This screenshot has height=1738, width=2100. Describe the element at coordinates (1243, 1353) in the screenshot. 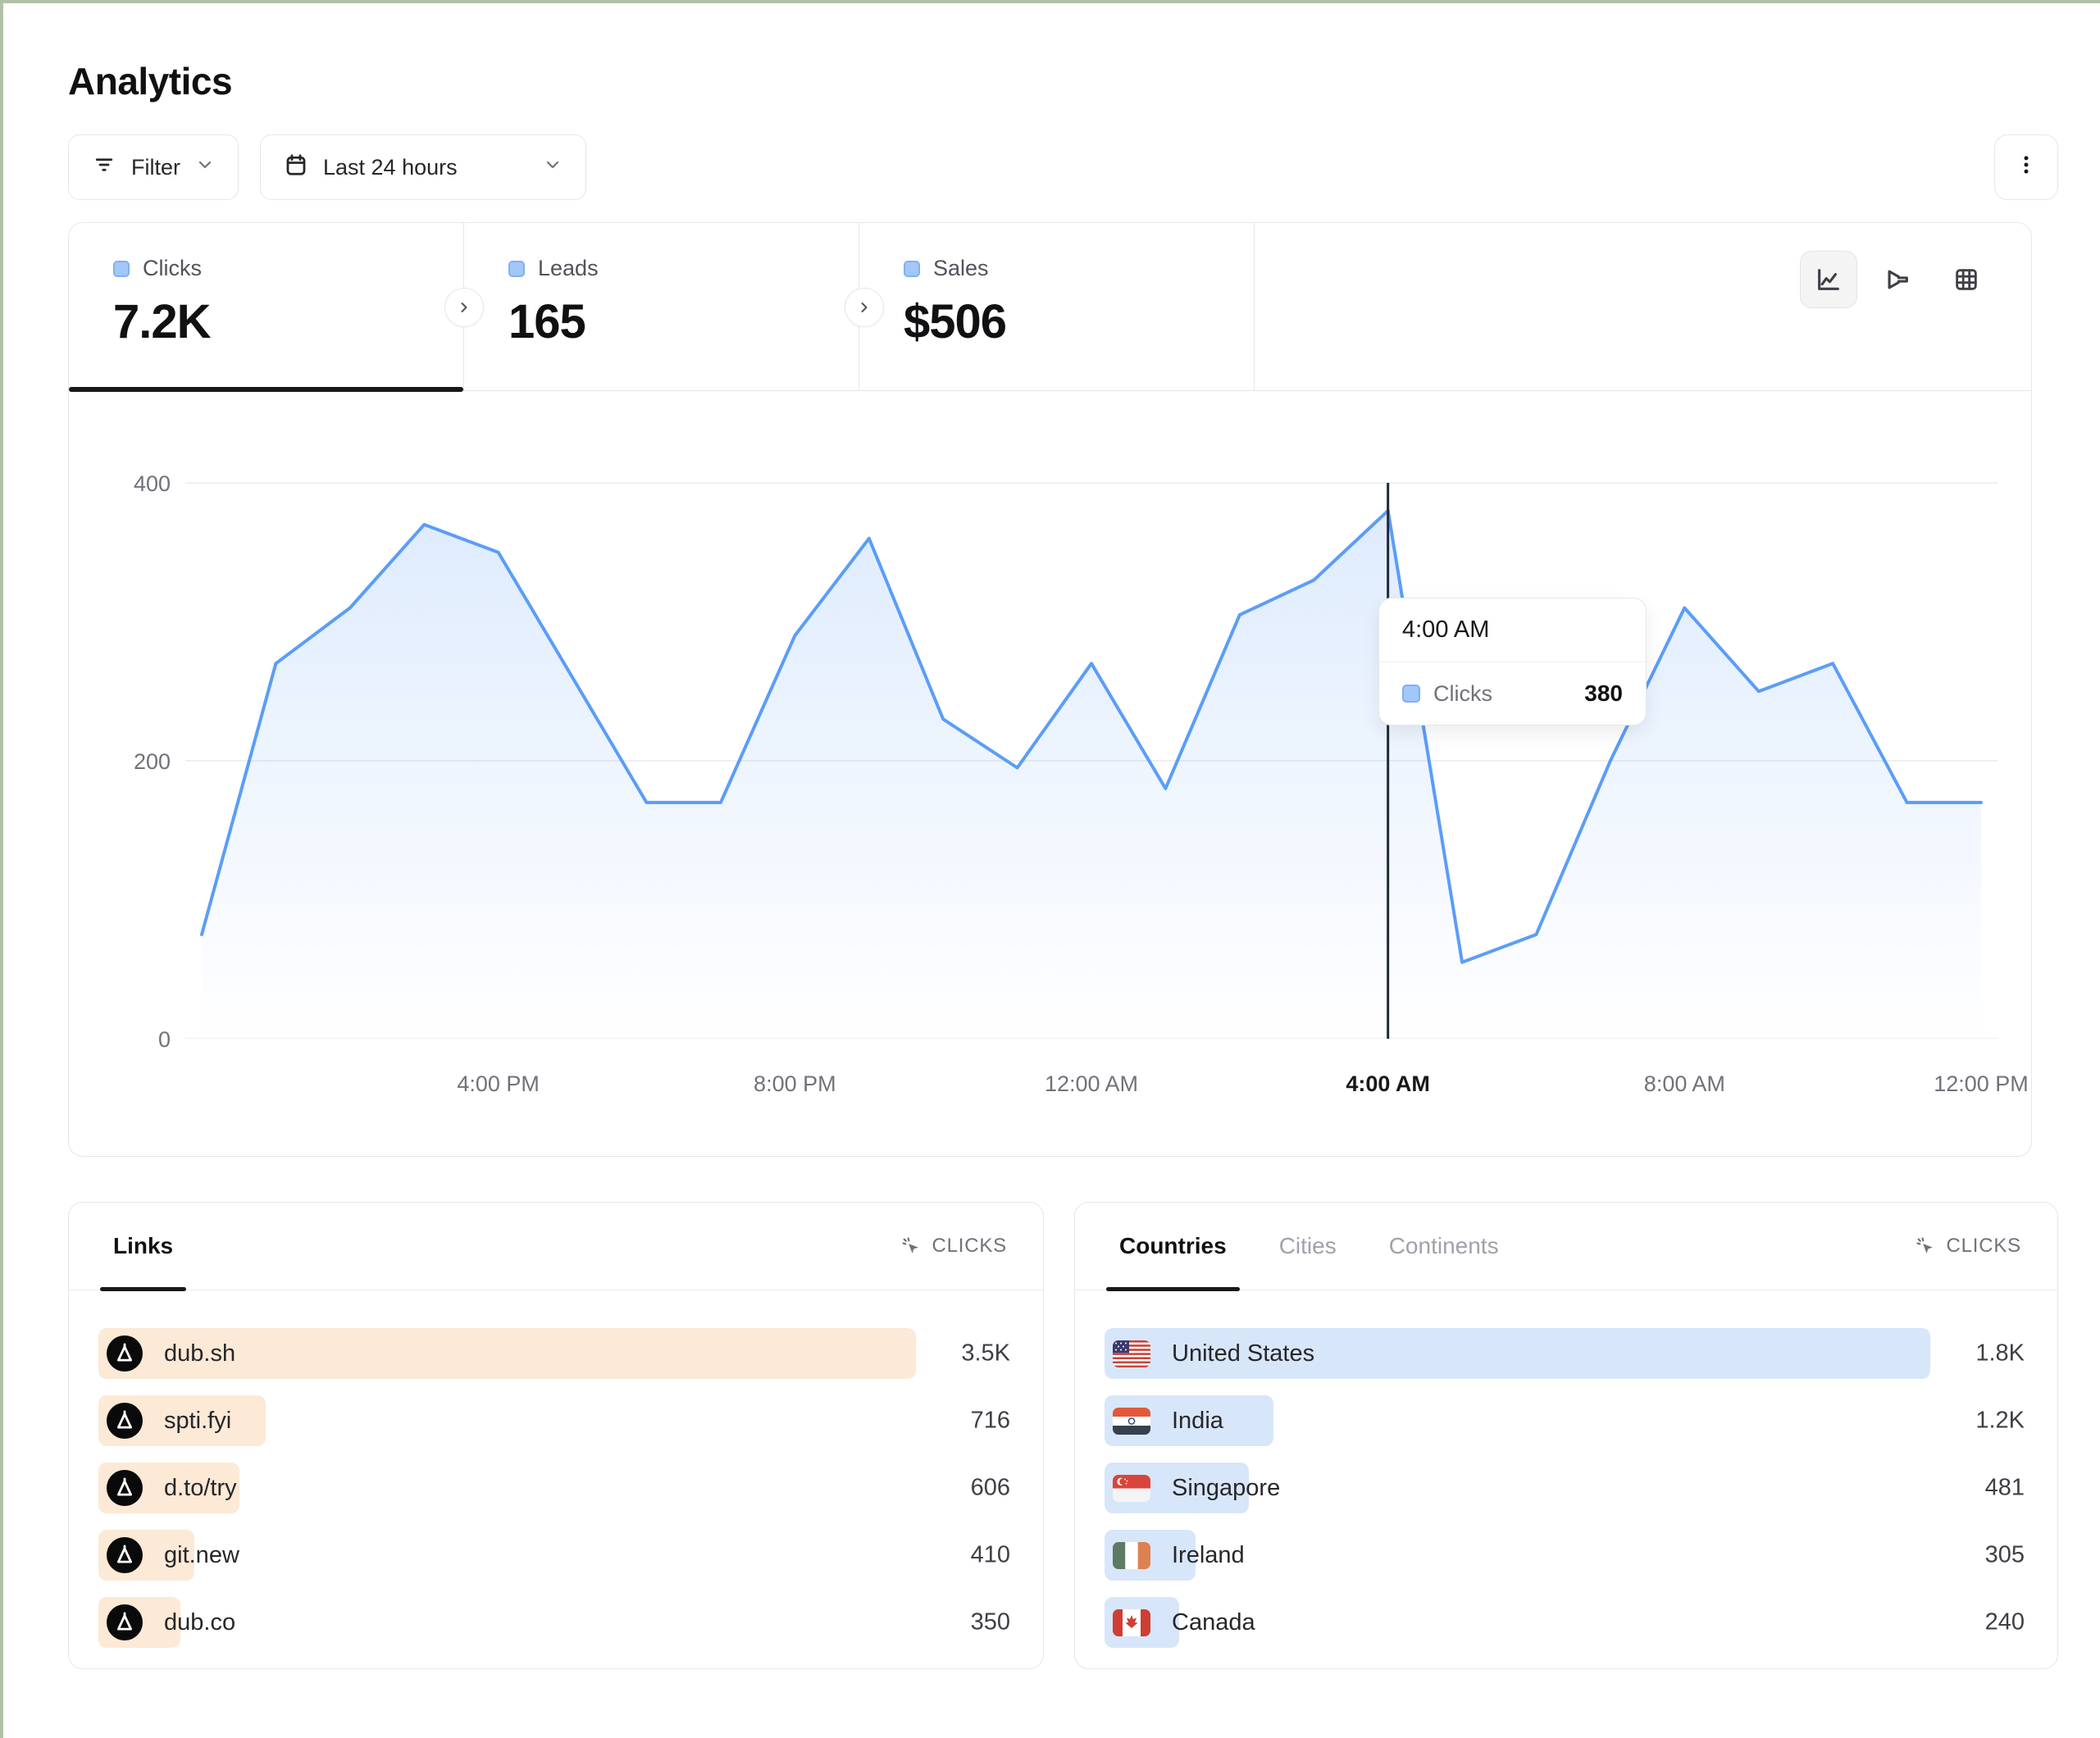

I see `country-label: United States` at that location.